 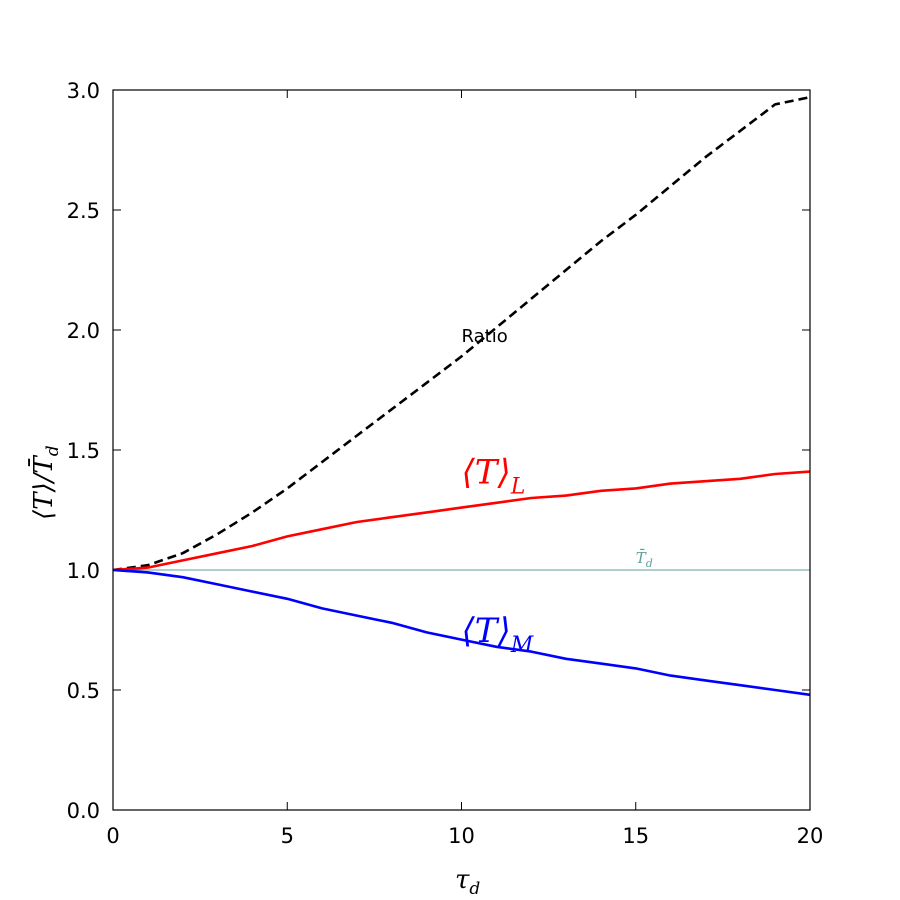 What do you see at coordinates (522, 645) in the screenshot?
I see `series-label-mean-t-m-sub: M` at bounding box center [522, 645].